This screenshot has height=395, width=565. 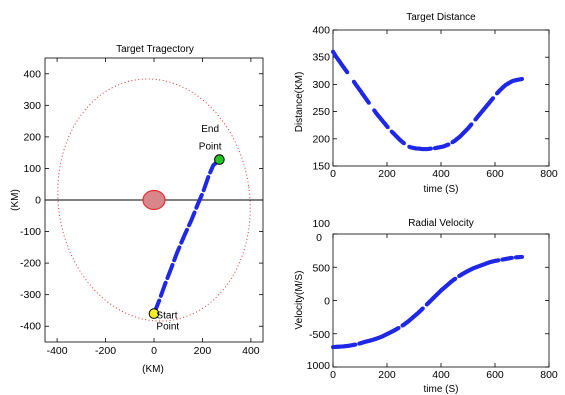 What do you see at coordinates (38, 201) in the screenshot?
I see `trajectory-ytick-label: 0` at bounding box center [38, 201].